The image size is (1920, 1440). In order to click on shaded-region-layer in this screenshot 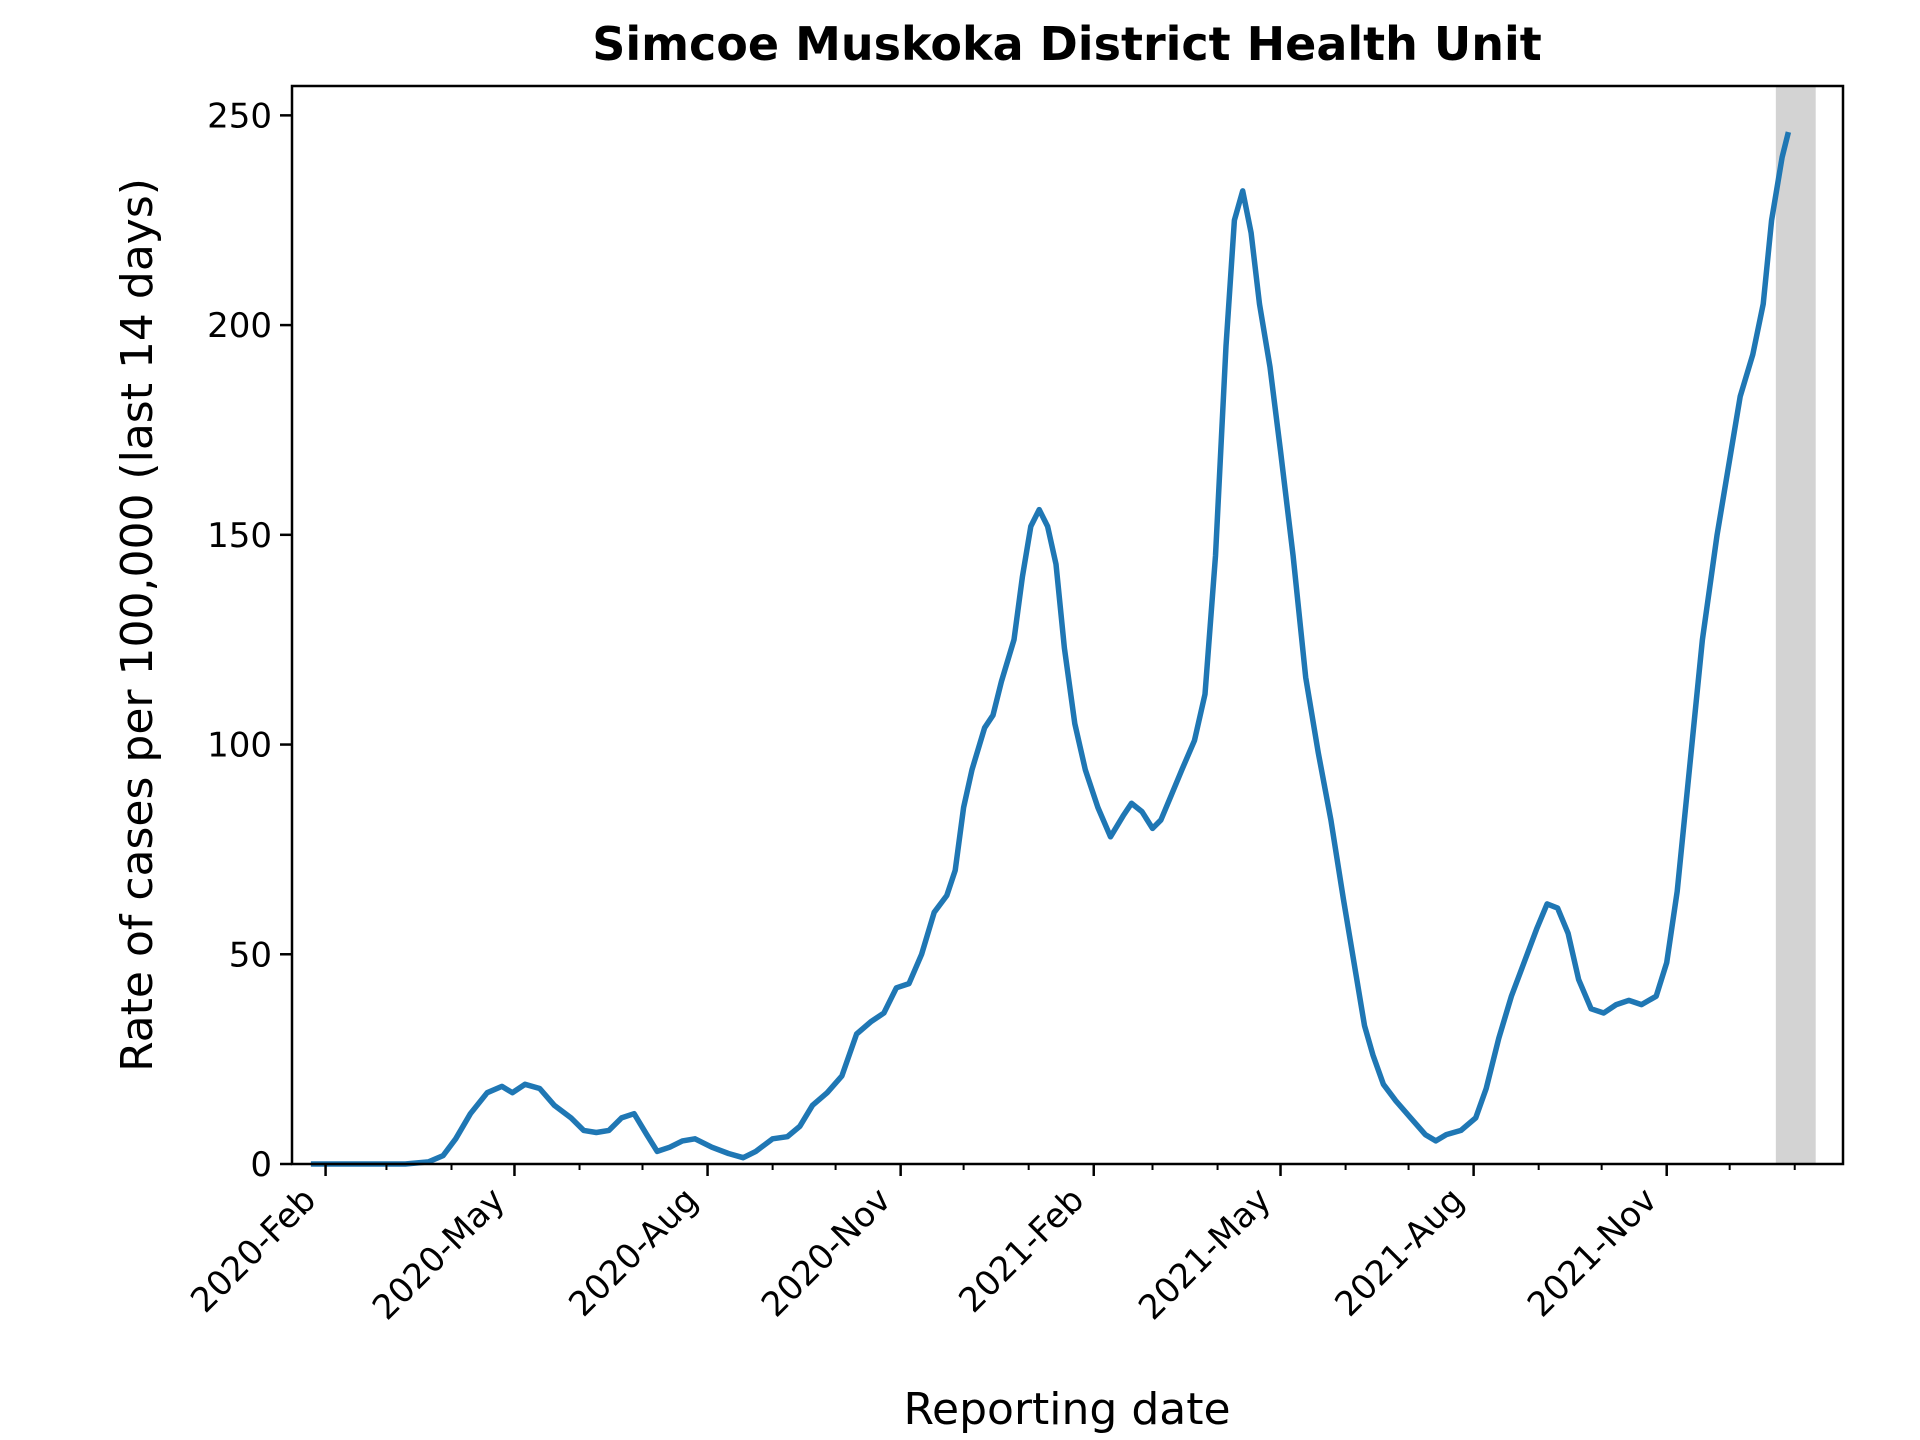, I will do `click(1795, 625)`.